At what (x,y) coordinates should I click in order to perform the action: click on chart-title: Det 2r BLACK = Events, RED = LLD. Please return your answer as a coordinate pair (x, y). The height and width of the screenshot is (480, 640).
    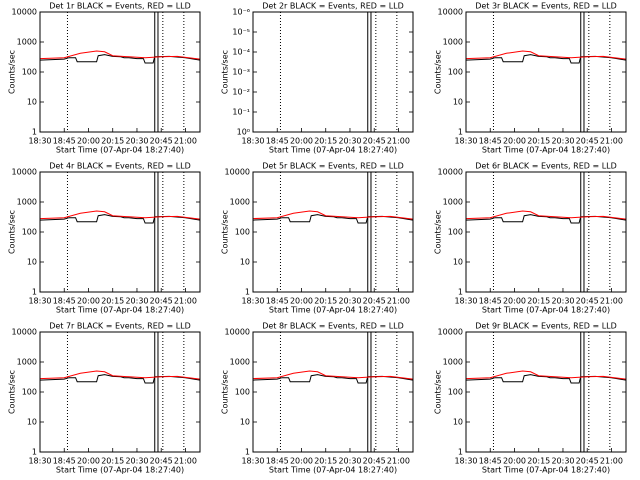
    Looking at the image, I should click on (333, 6).